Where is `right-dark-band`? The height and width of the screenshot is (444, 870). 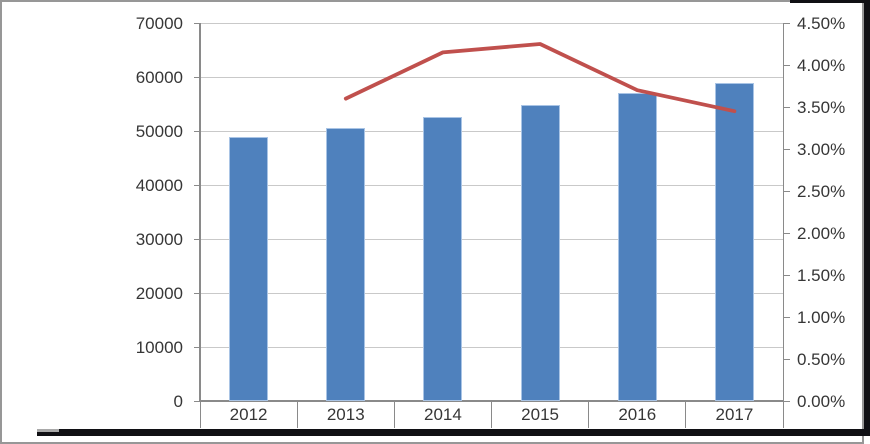
right-dark-band is located at coordinates (867, 218).